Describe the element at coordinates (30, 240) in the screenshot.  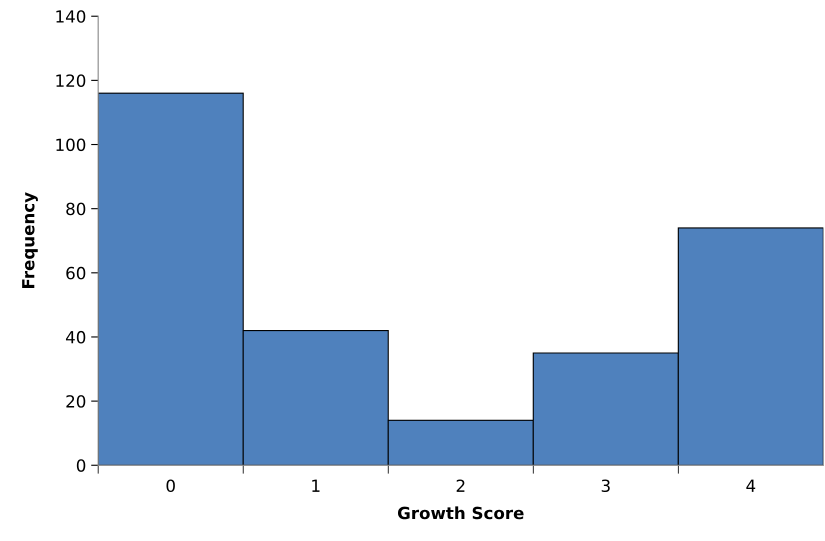
I see `y-axis-title: Frequency` at that location.